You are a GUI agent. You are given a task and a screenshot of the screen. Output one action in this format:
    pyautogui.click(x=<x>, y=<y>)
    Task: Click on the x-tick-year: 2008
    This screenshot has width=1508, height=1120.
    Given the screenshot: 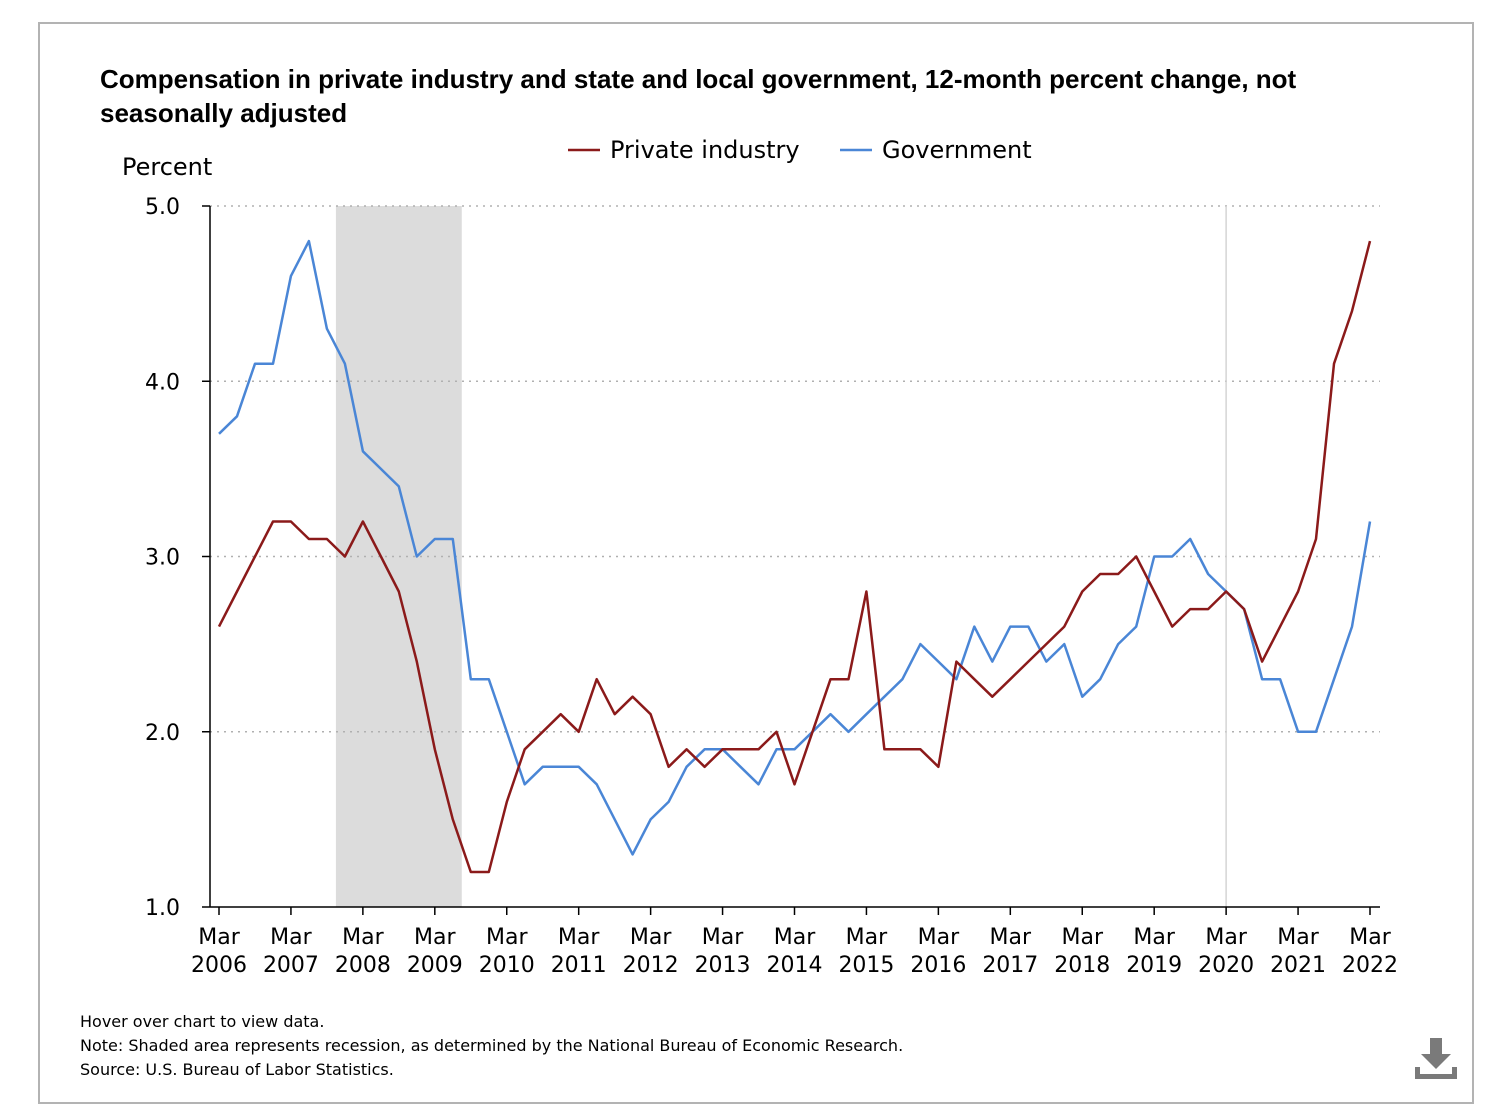 What is the action you would take?
    pyautogui.click(x=363, y=965)
    